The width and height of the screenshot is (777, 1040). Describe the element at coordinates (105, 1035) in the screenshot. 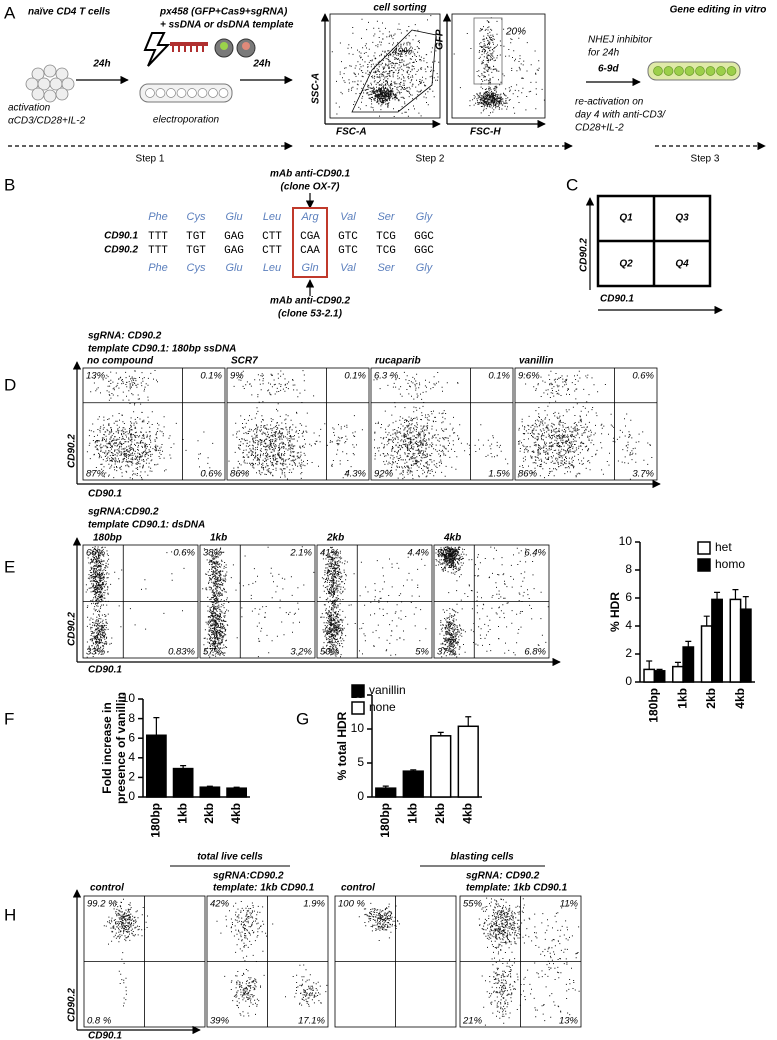

I see `axis-label: CD90.1` at that location.